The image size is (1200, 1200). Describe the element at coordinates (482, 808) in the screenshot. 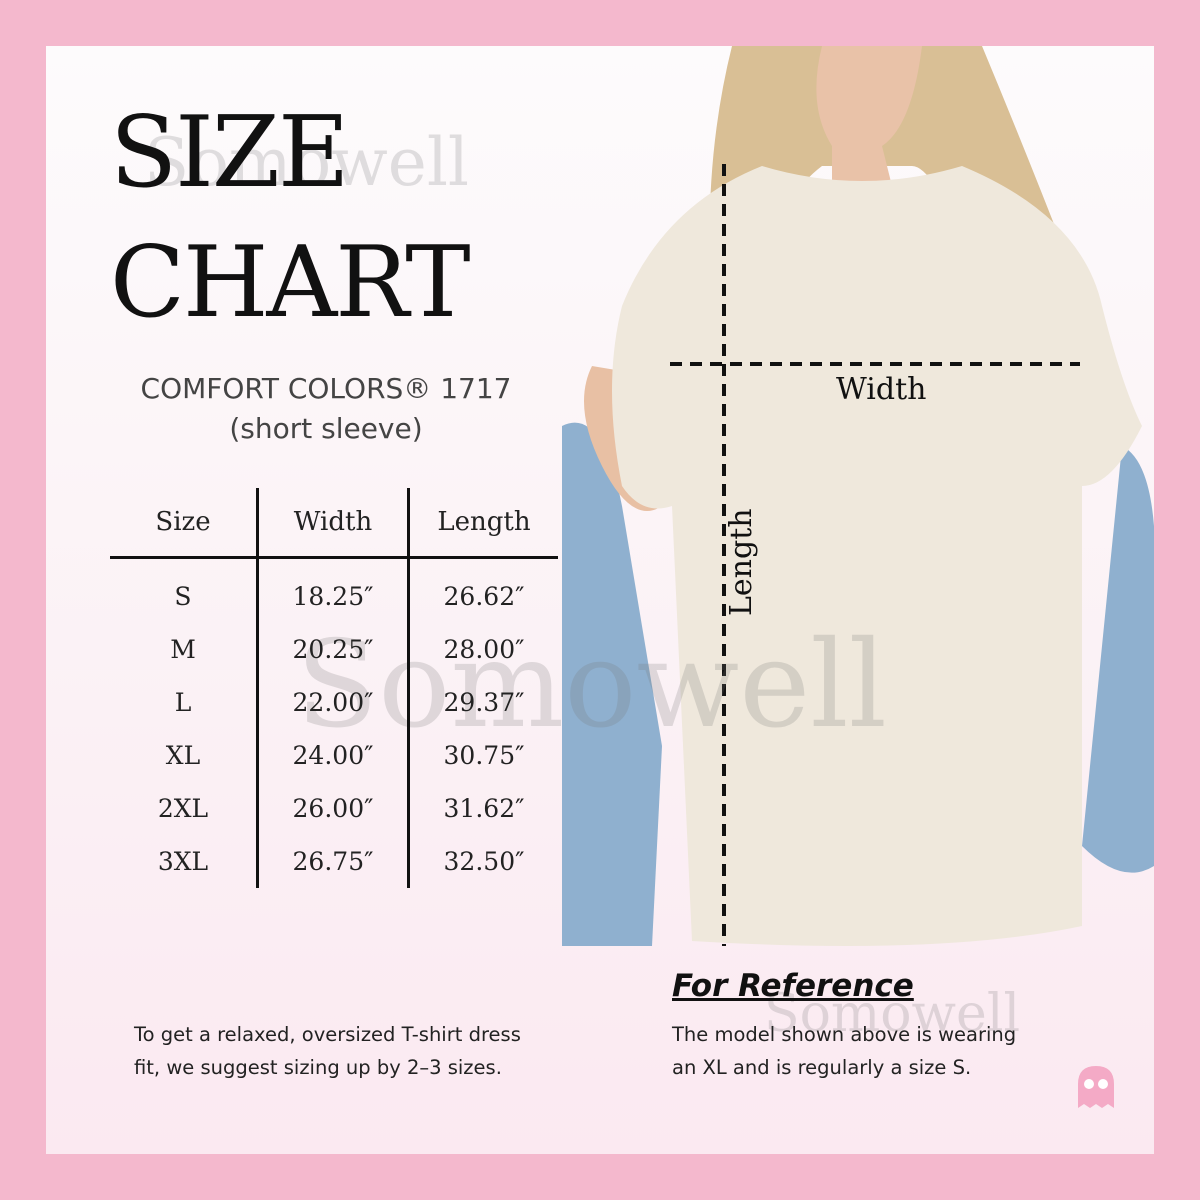

I see `length-cell: 31.62″` at that location.